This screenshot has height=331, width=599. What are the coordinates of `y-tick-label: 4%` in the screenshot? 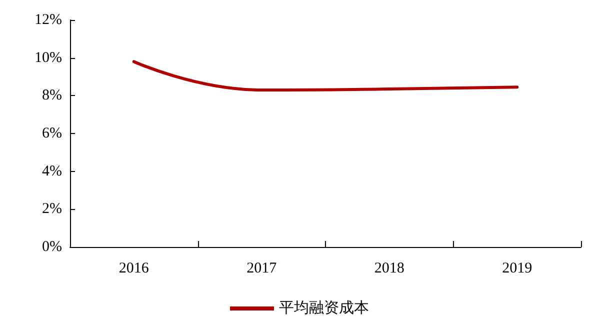 It's located at (52, 171).